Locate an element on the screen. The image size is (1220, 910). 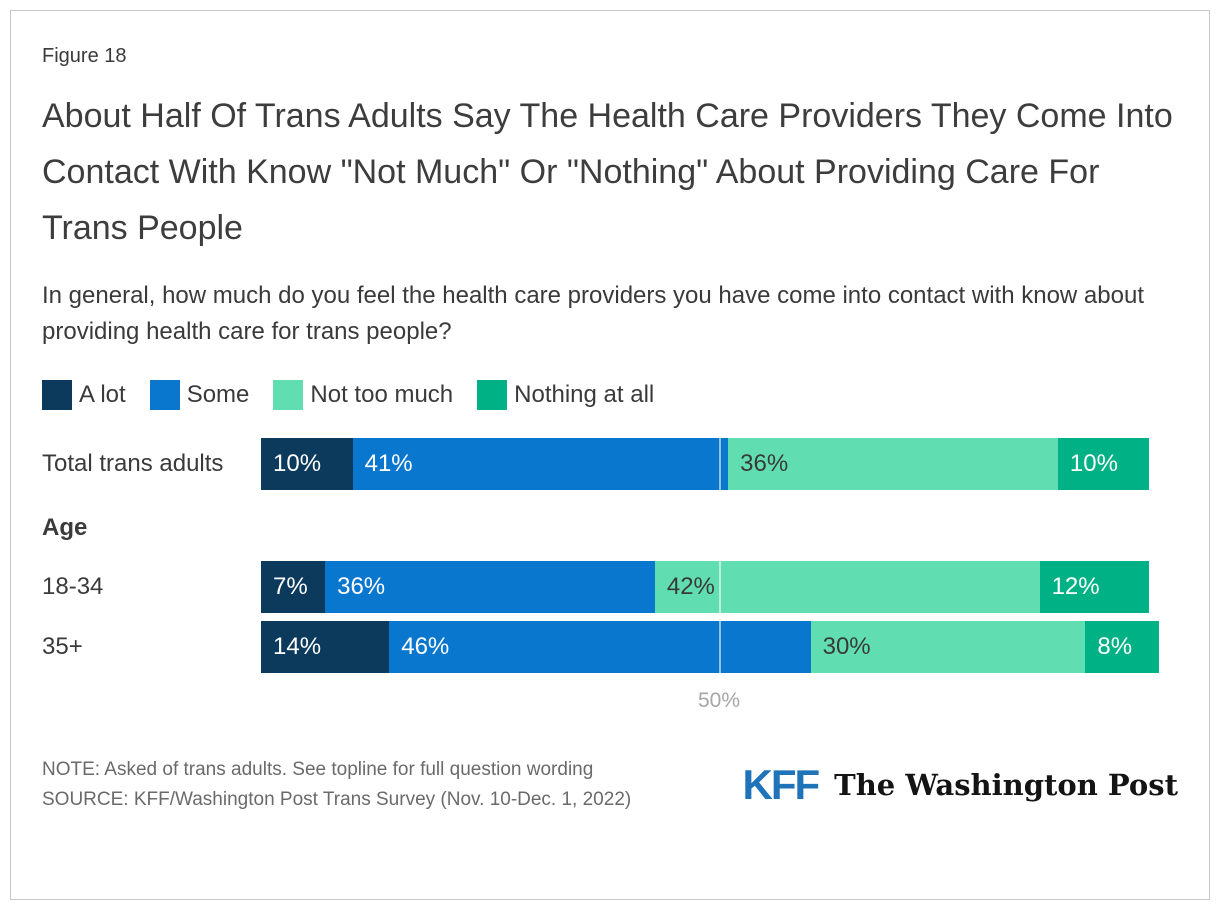
bar-segment: 12% is located at coordinates (1094, 587).